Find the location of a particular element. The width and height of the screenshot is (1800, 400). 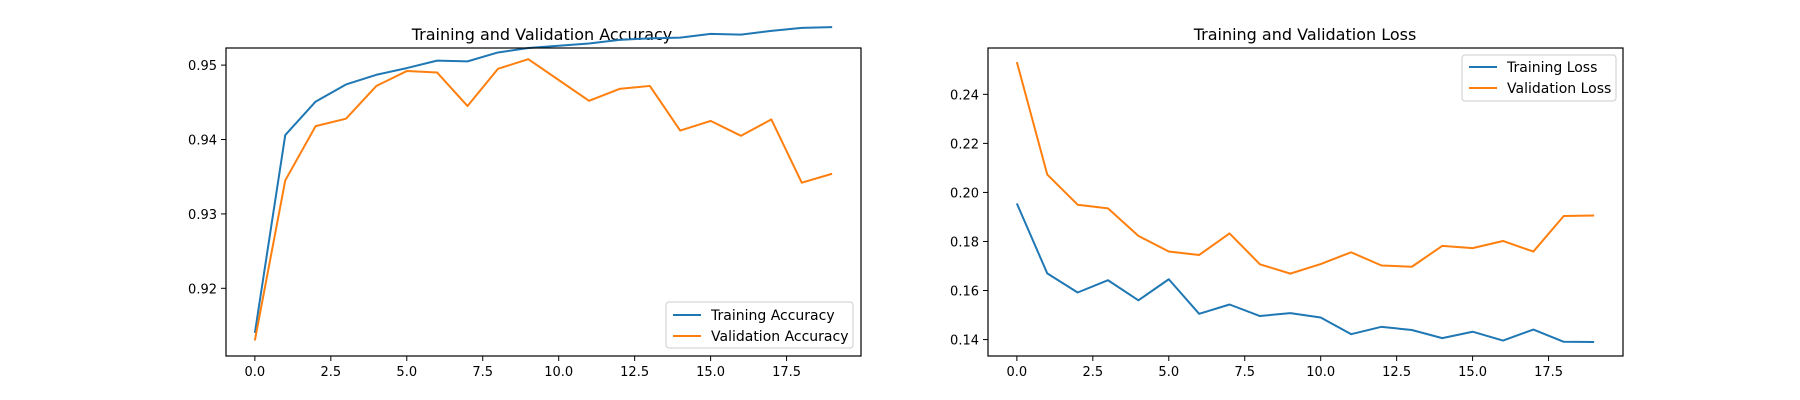

y-tick-label: 0.16 is located at coordinates (964, 292).